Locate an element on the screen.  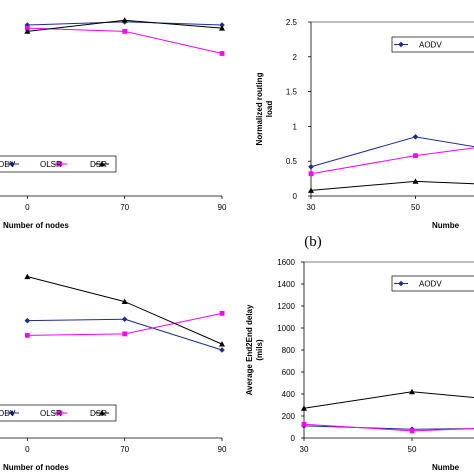
y-tick-label: 2.5 is located at coordinates (292, 22).